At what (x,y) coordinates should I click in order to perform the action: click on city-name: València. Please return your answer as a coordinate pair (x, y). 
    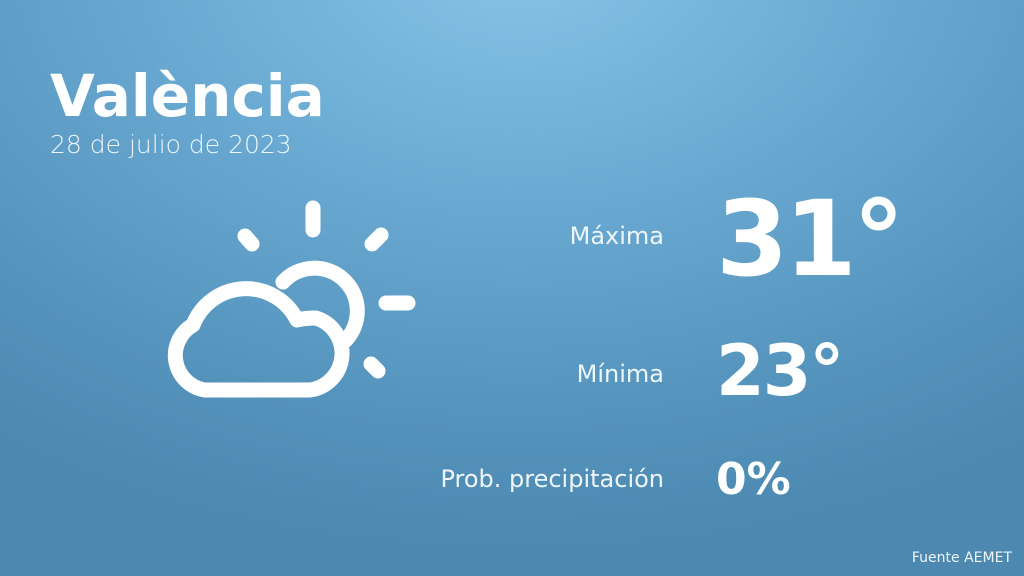
    Looking at the image, I should click on (187, 96).